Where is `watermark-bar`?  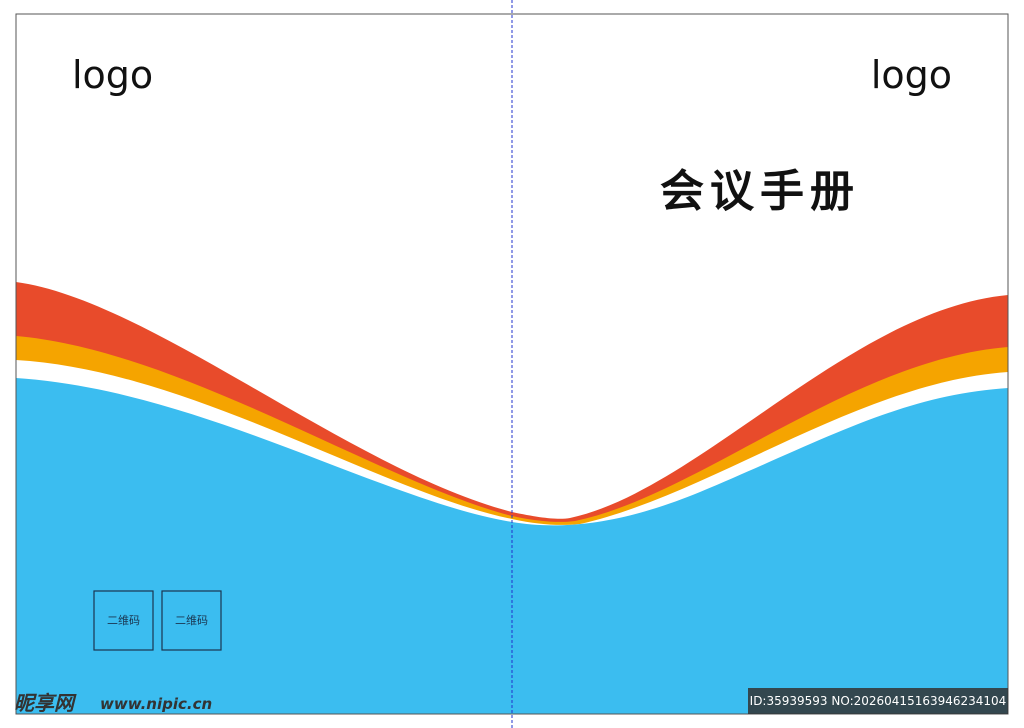 watermark-bar is located at coordinates (878, 701).